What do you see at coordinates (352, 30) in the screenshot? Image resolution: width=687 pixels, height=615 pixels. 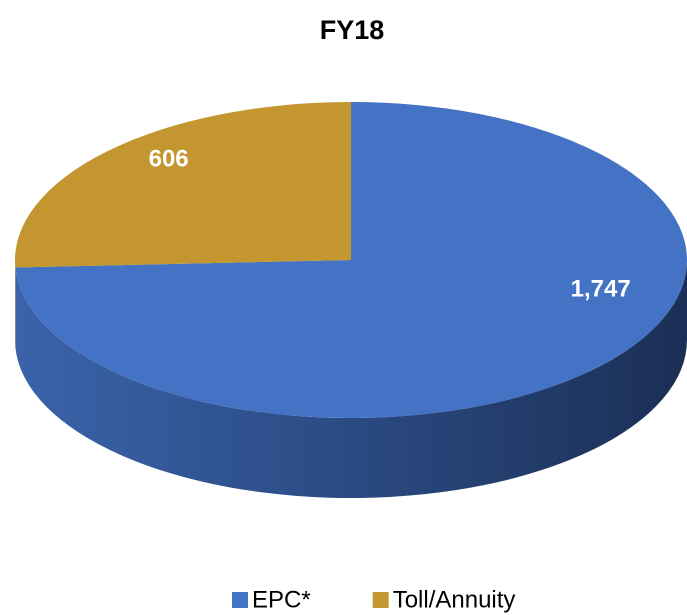 I see `chart-title: FY18` at bounding box center [352, 30].